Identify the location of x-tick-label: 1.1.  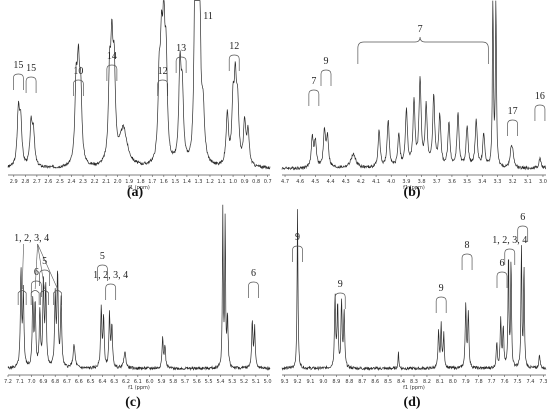
(222, 182).